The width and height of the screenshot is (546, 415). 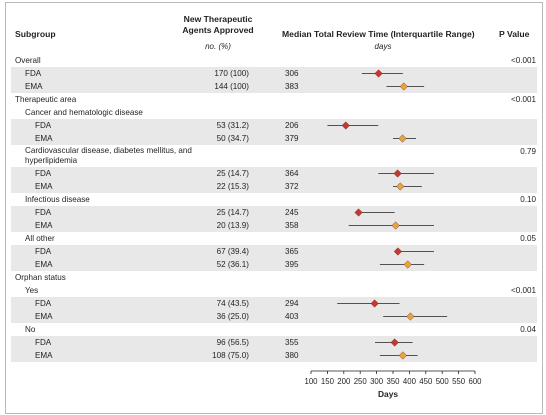 What do you see at coordinates (426, 381) in the screenshot?
I see `x-tick-label: 450` at bounding box center [426, 381].